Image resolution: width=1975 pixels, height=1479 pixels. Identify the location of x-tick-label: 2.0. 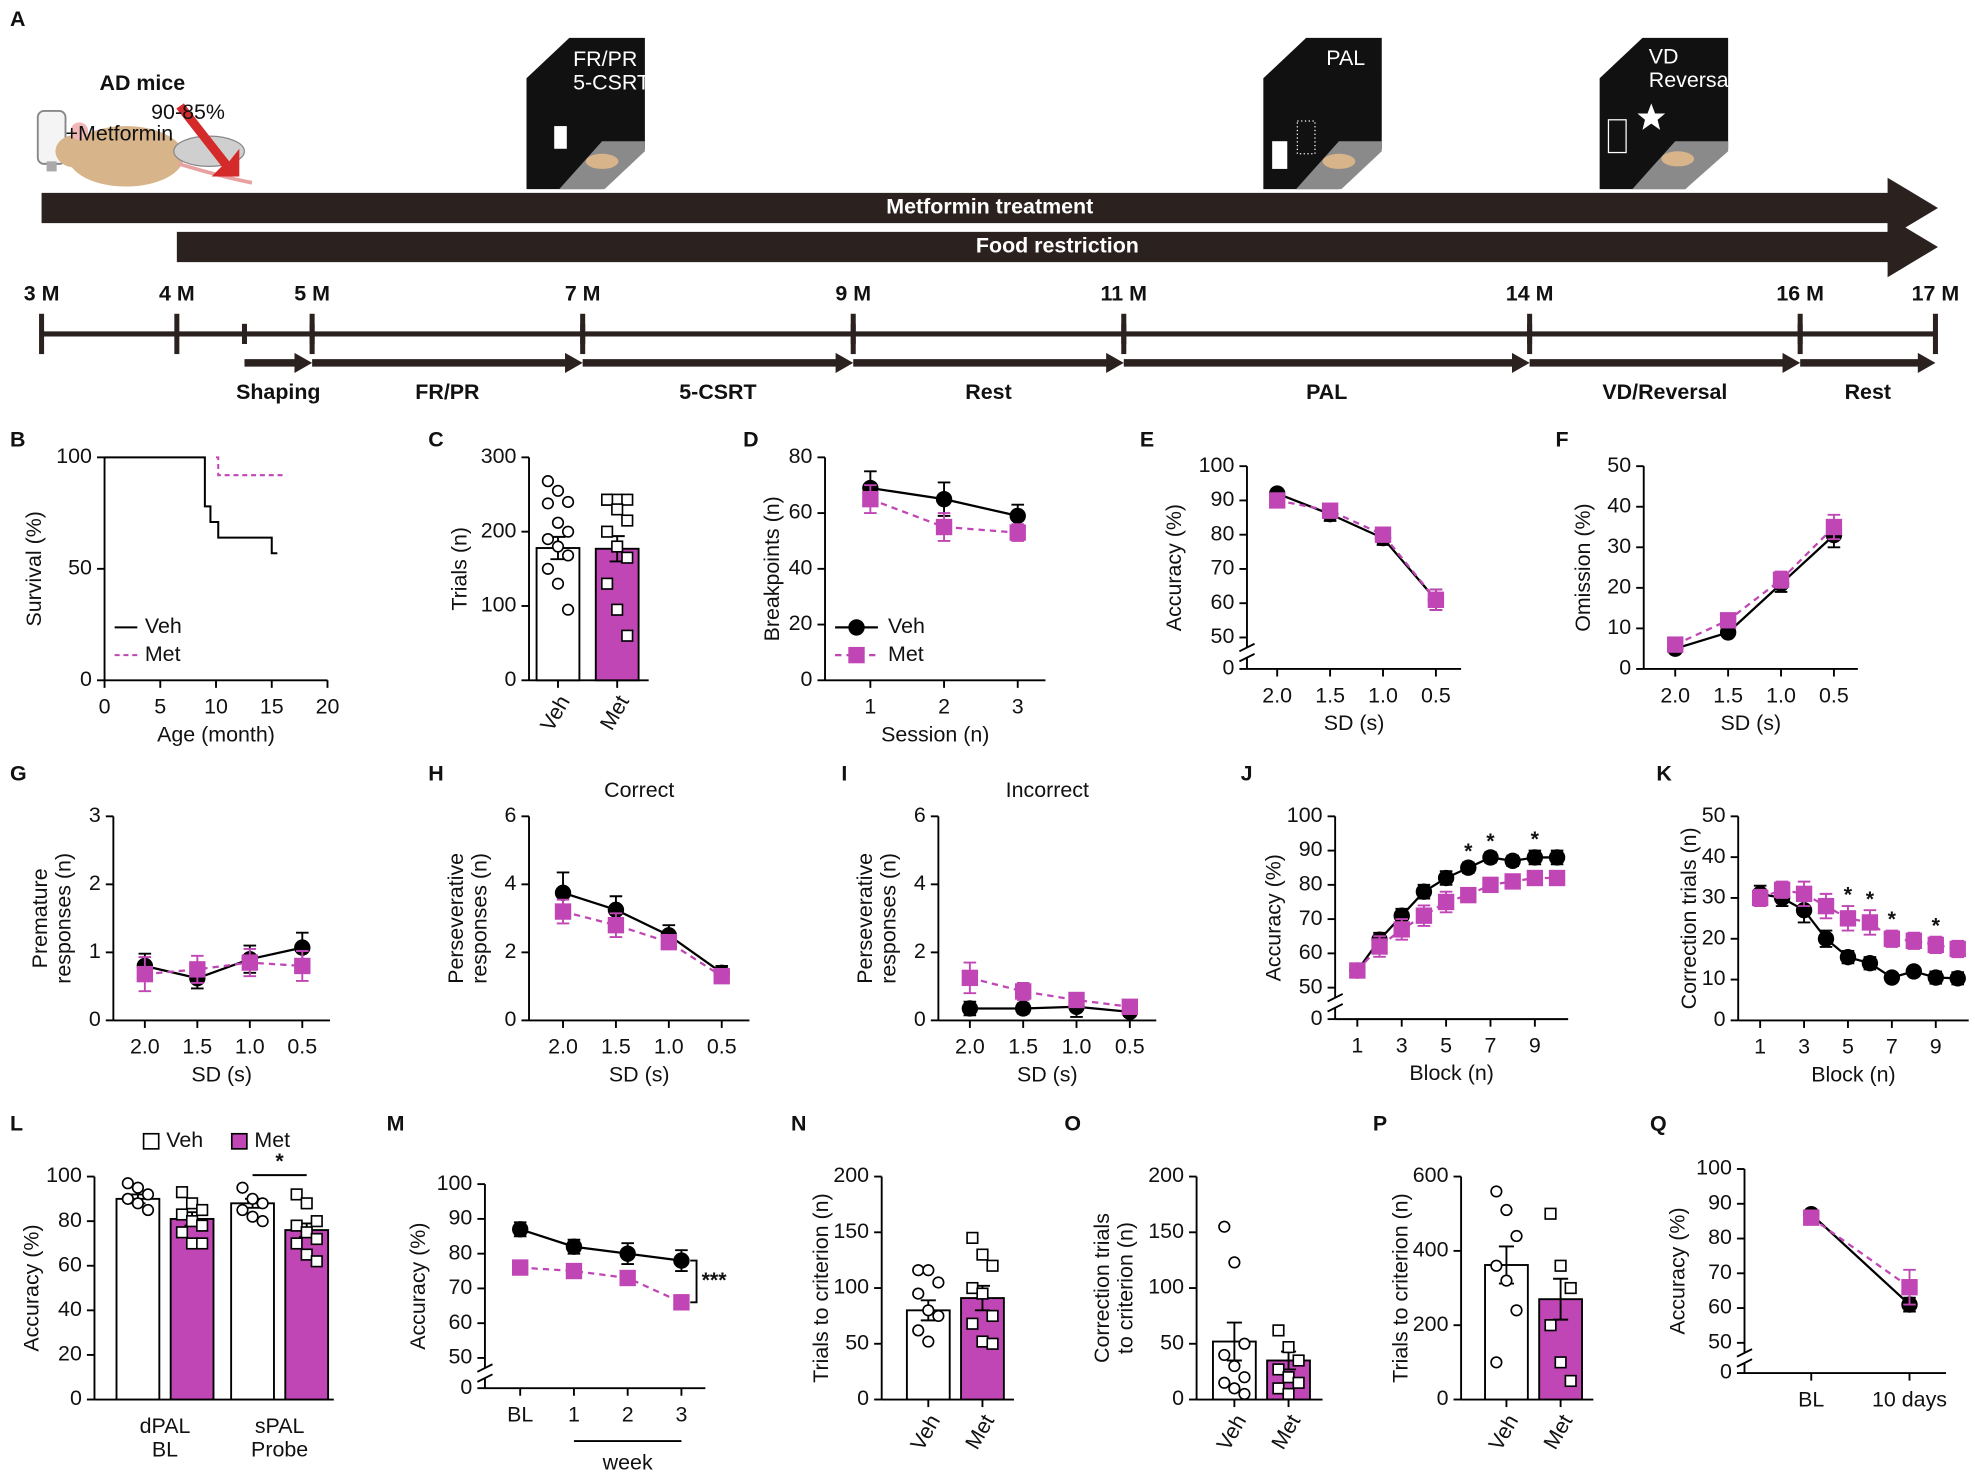
(970, 1047).